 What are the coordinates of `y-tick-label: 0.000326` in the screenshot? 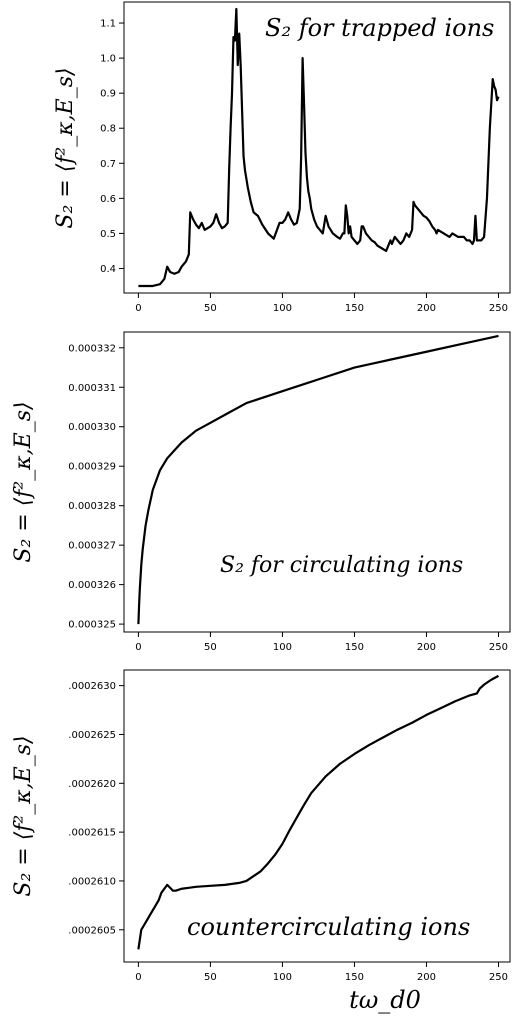 It's located at (92, 585).